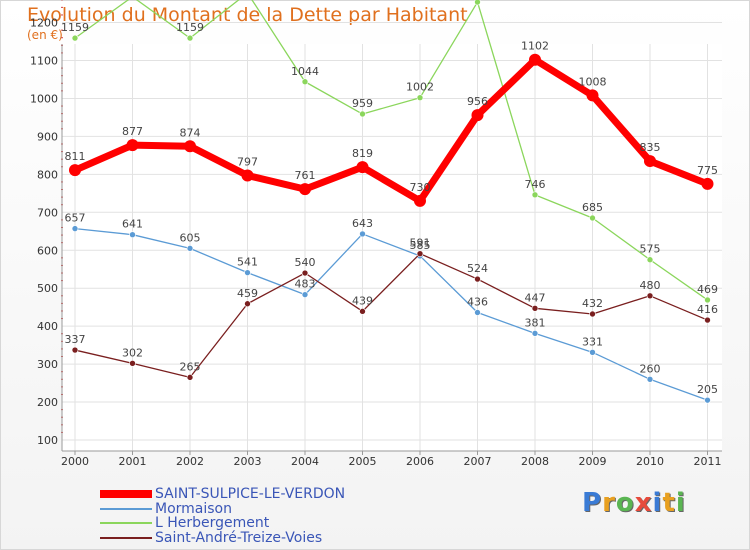  What do you see at coordinates (650, 249) in the screenshot?
I see `data-label: 575` at bounding box center [650, 249].